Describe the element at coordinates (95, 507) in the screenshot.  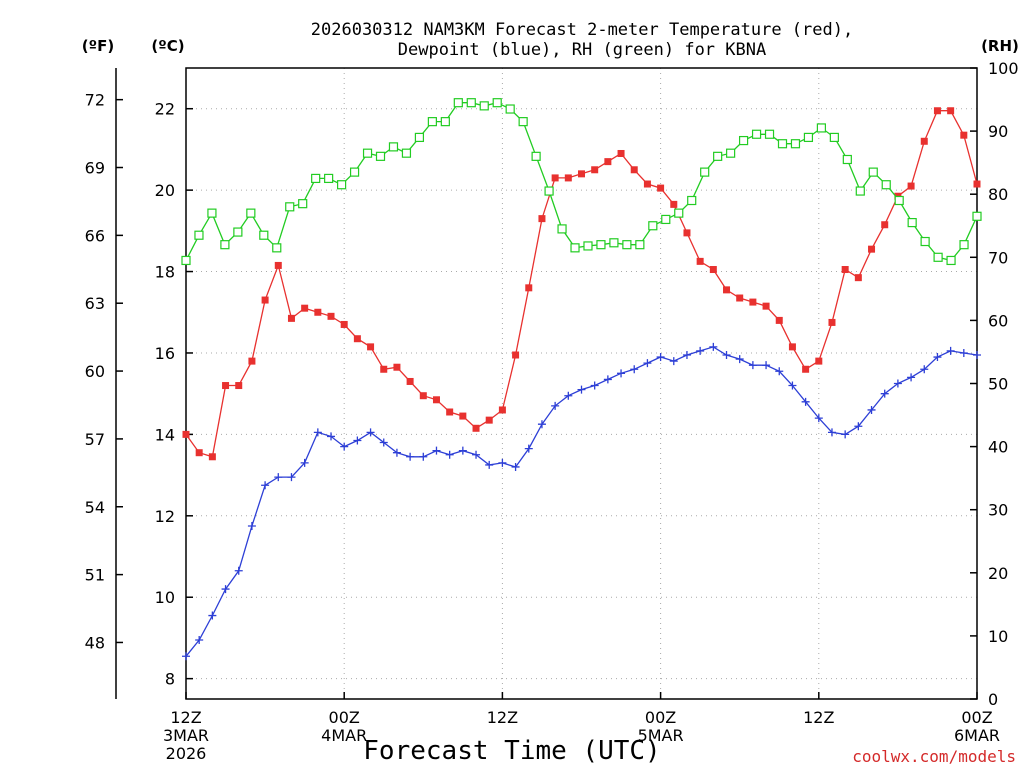
I see `fahrenheit-tick-label: 54` at that location.